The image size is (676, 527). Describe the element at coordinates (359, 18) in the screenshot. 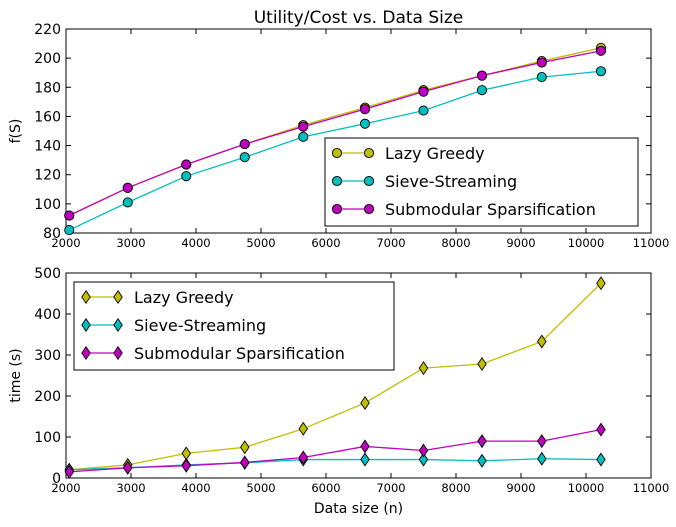

I see `chart-title: Utility/Cost vs. Data Size` at that location.